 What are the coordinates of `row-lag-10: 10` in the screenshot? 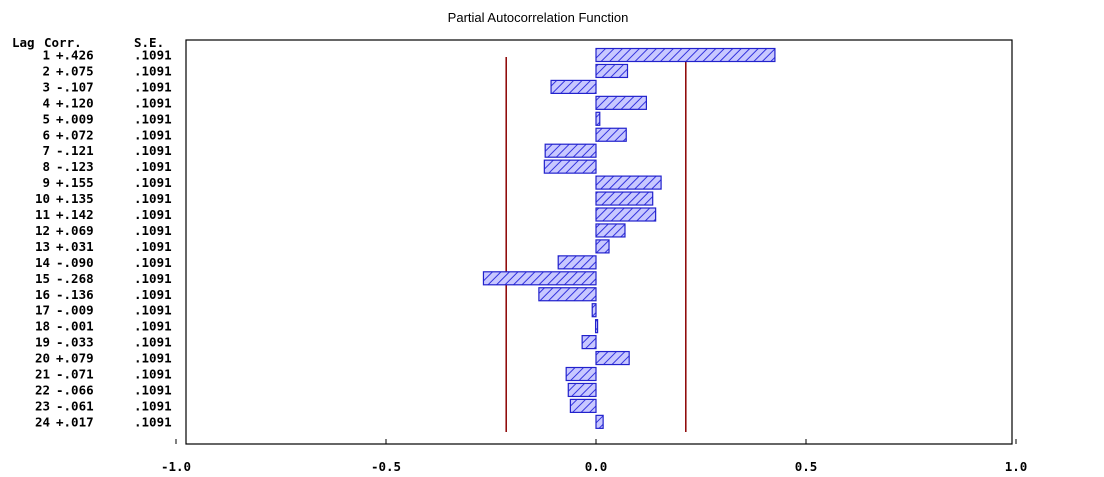 It's located at (42, 198).